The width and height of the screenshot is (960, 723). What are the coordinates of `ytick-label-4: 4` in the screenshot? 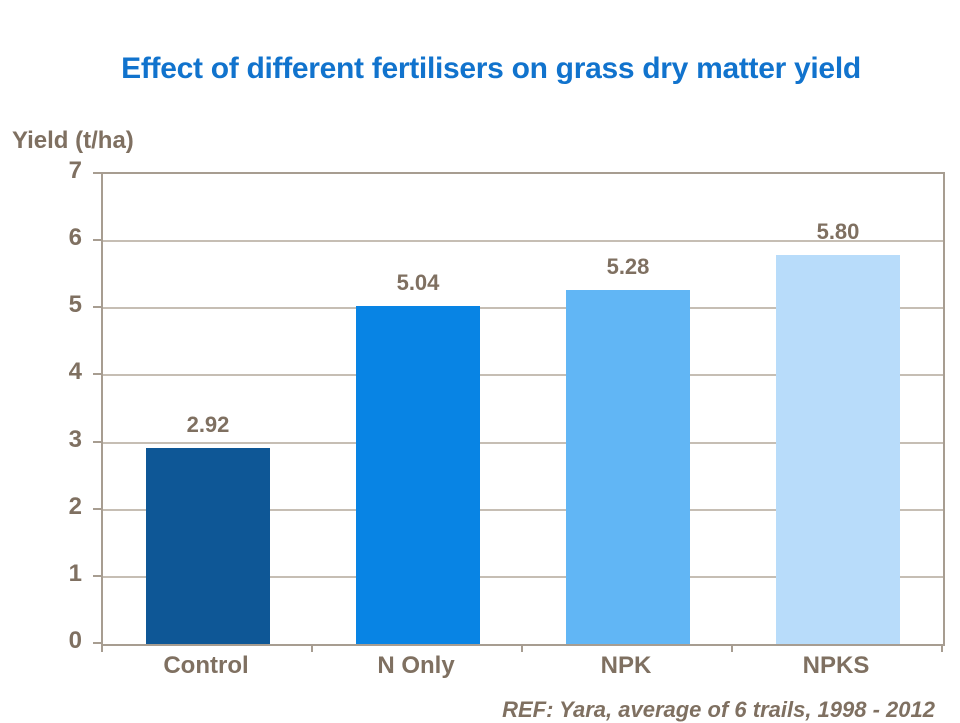 It's located at (75, 372).